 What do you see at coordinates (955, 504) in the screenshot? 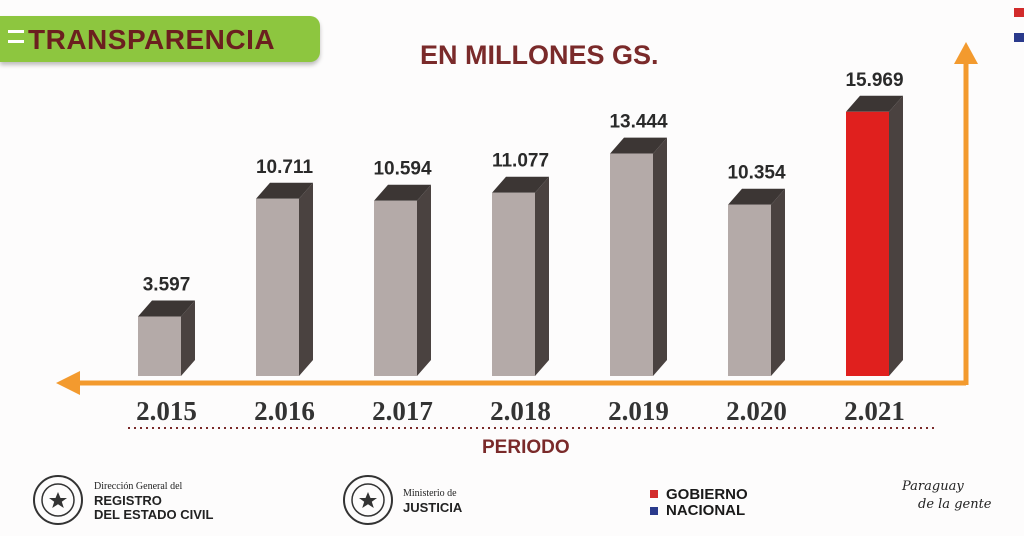
I see `slogan-line2: de la gente` at bounding box center [955, 504].